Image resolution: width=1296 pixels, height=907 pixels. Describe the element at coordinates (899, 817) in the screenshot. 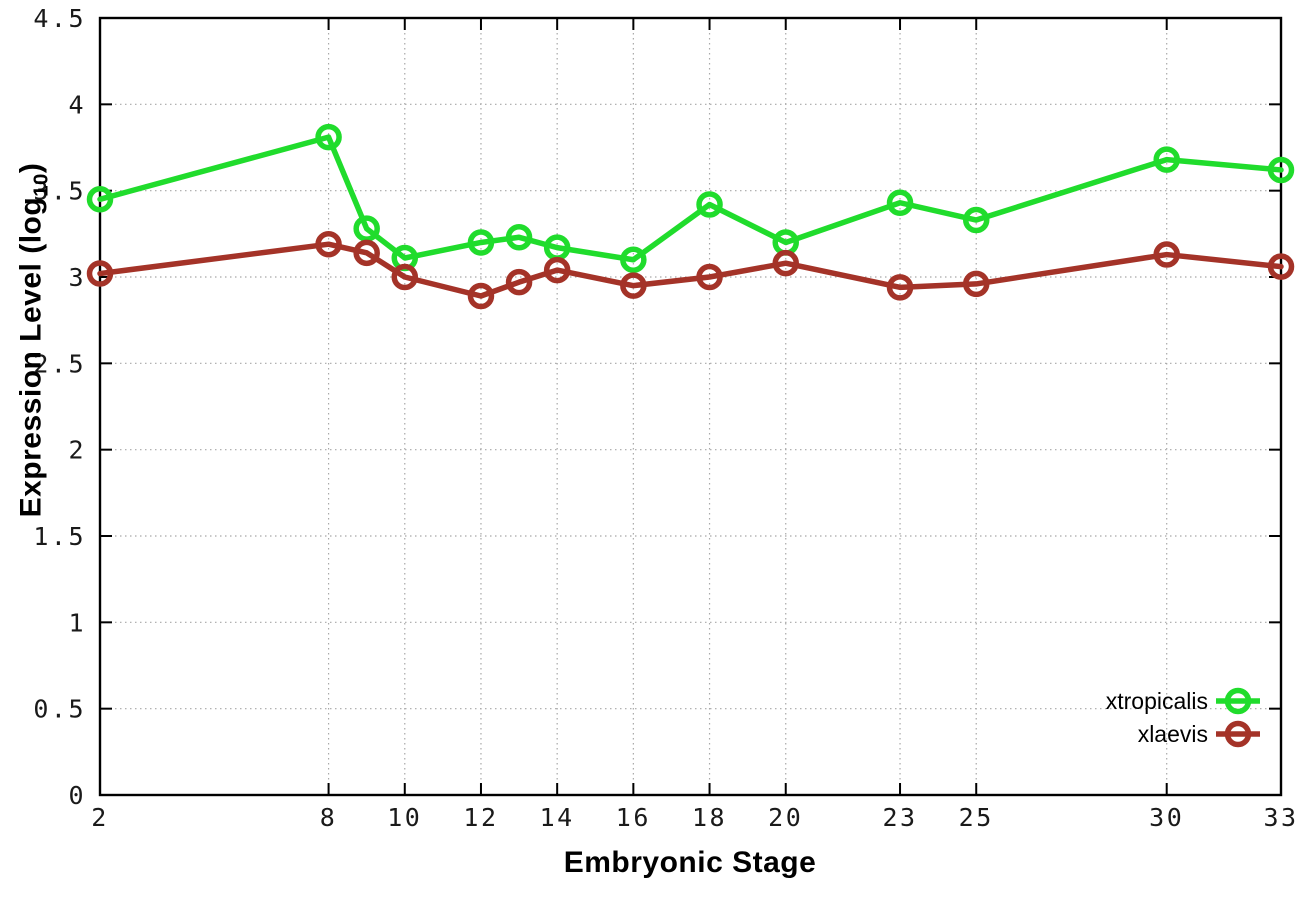

I see `x-tick-label-23: 23` at that location.